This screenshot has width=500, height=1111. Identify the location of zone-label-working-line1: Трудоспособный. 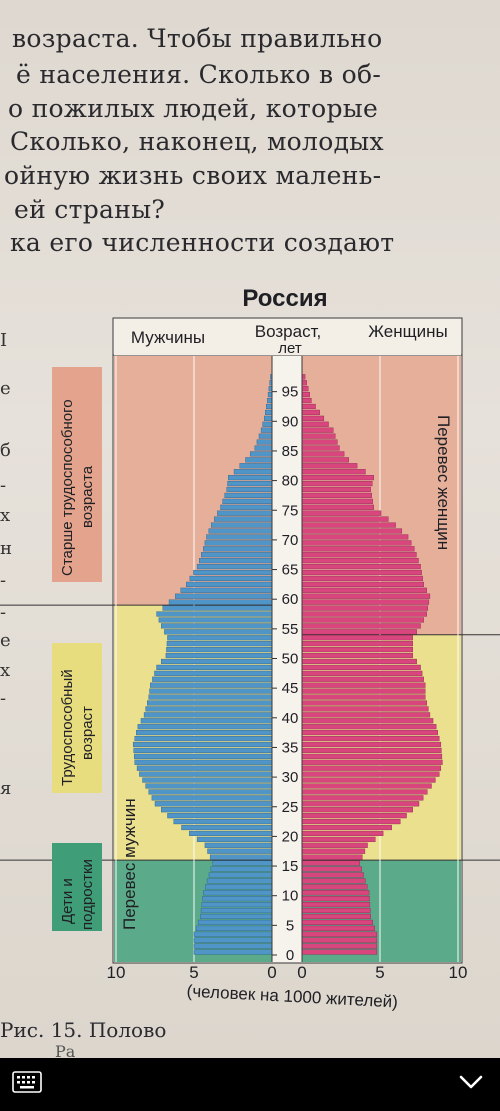
(67, 727).